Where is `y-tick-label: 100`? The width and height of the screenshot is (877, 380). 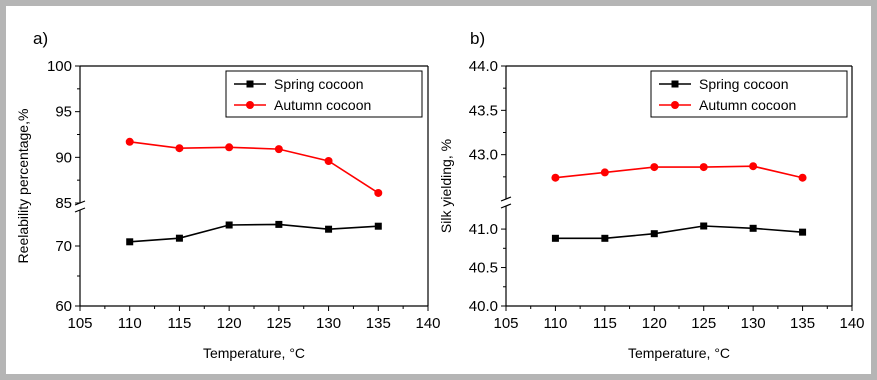
y-tick-label: 100 is located at coordinates (59, 66).